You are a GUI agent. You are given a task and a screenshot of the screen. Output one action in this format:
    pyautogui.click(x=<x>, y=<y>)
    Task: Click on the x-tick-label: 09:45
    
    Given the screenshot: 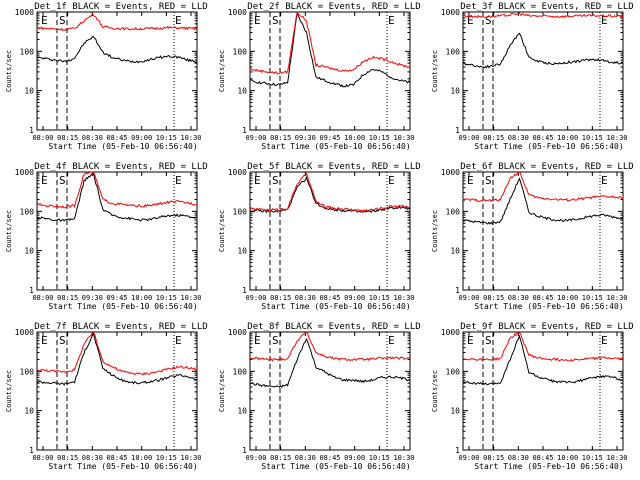 What is the action you would take?
    pyautogui.click(x=329, y=138)
    